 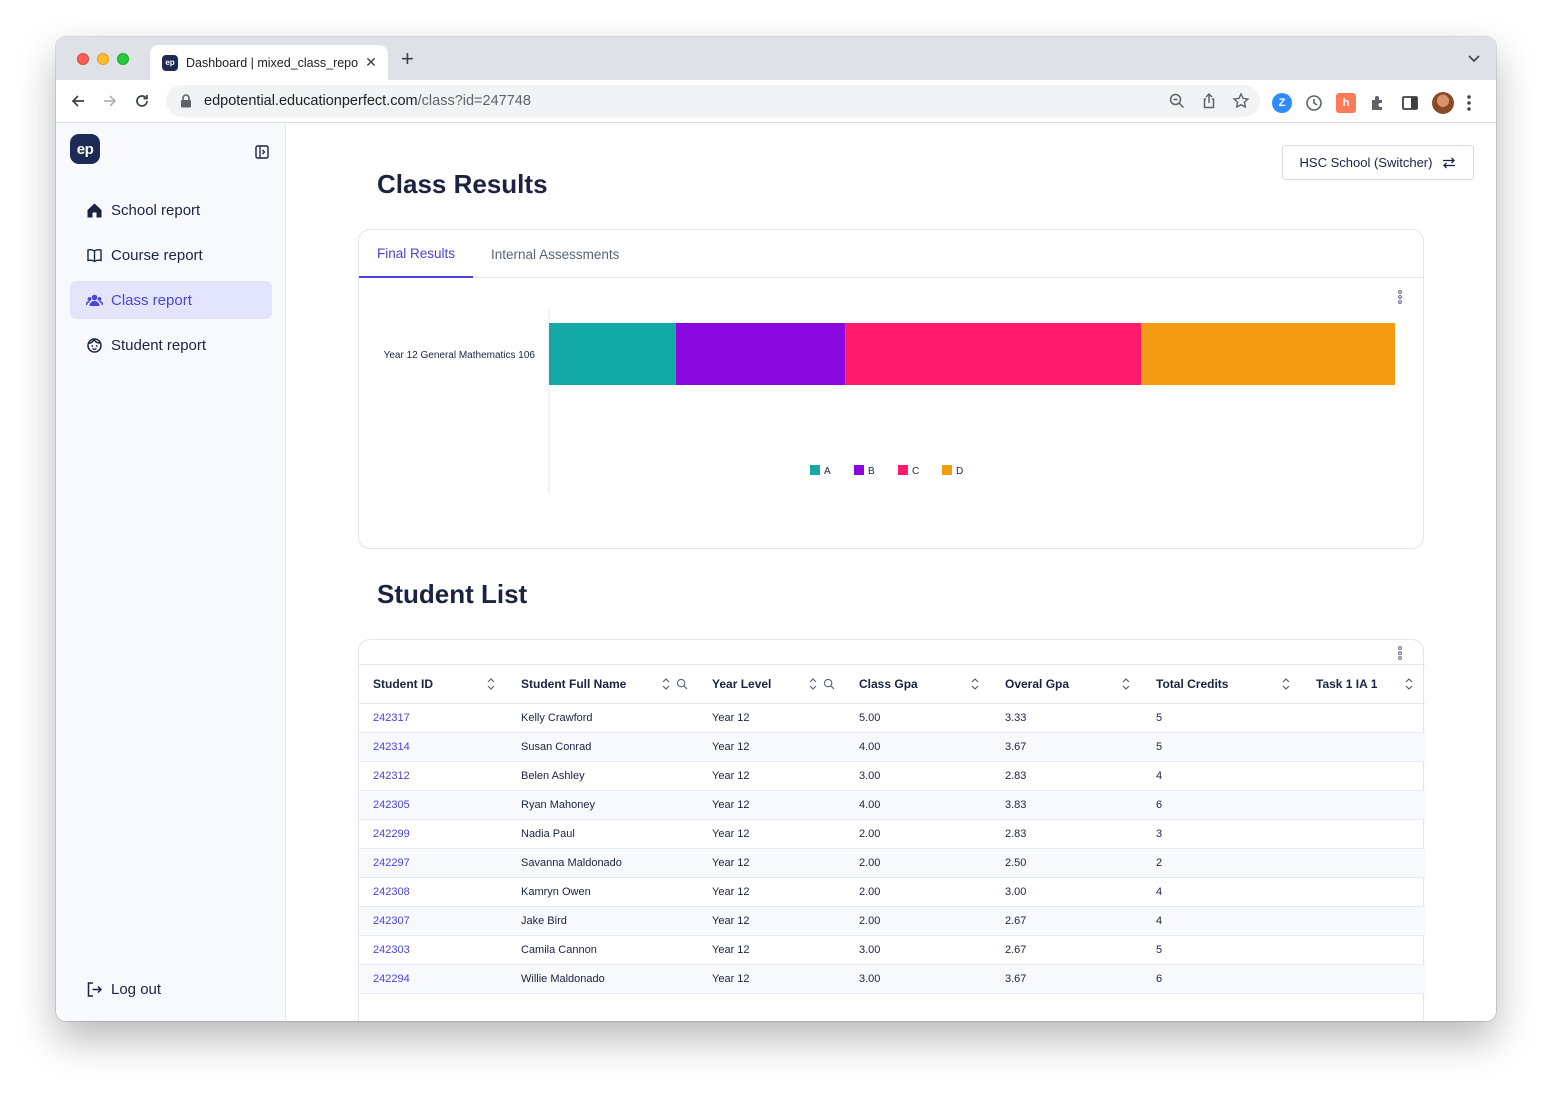 What do you see at coordinates (272, 62) in the screenshot?
I see `tab-title: Dashboard | mixed_class_repo` at bounding box center [272, 62].